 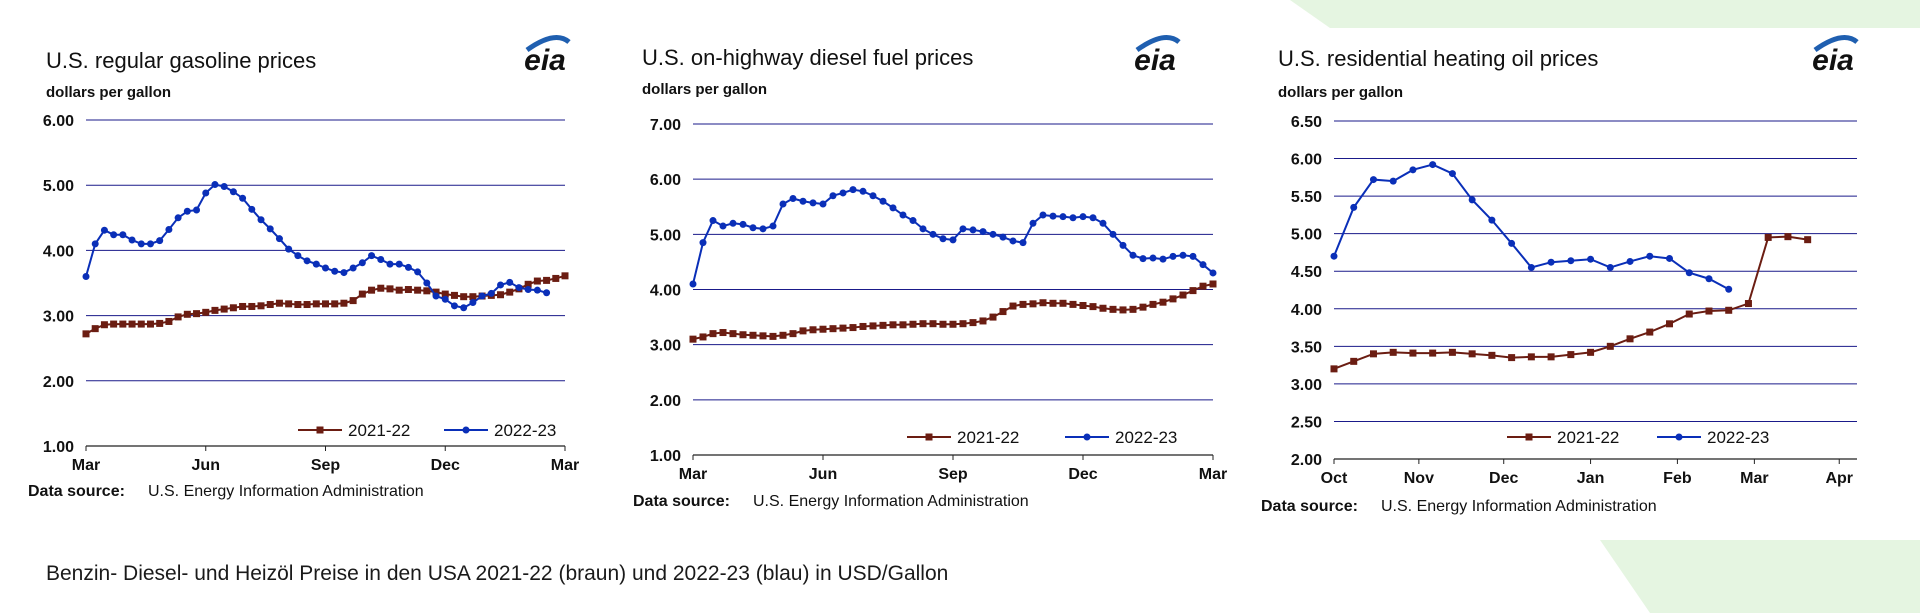 I want to click on x-tick-label: Apr, so click(x=1839, y=478).